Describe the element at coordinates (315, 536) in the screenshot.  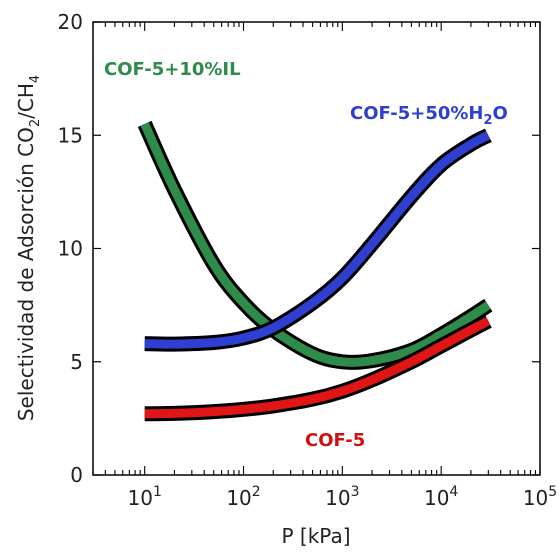
I see `x-axis-title: P [kPa]` at that location.